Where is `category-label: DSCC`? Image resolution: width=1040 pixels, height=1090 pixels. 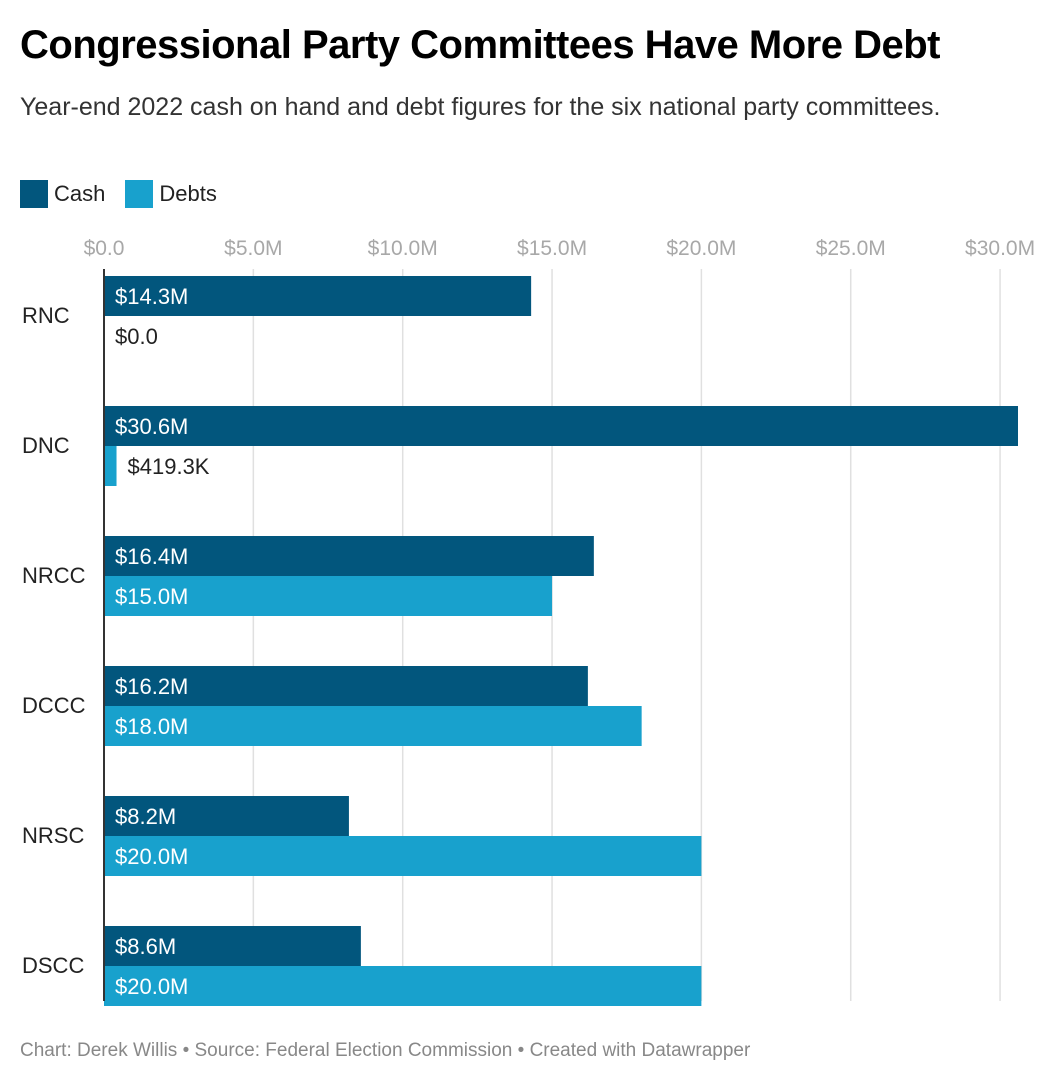 category-label: DSCC is located at coordinates (53, 965).